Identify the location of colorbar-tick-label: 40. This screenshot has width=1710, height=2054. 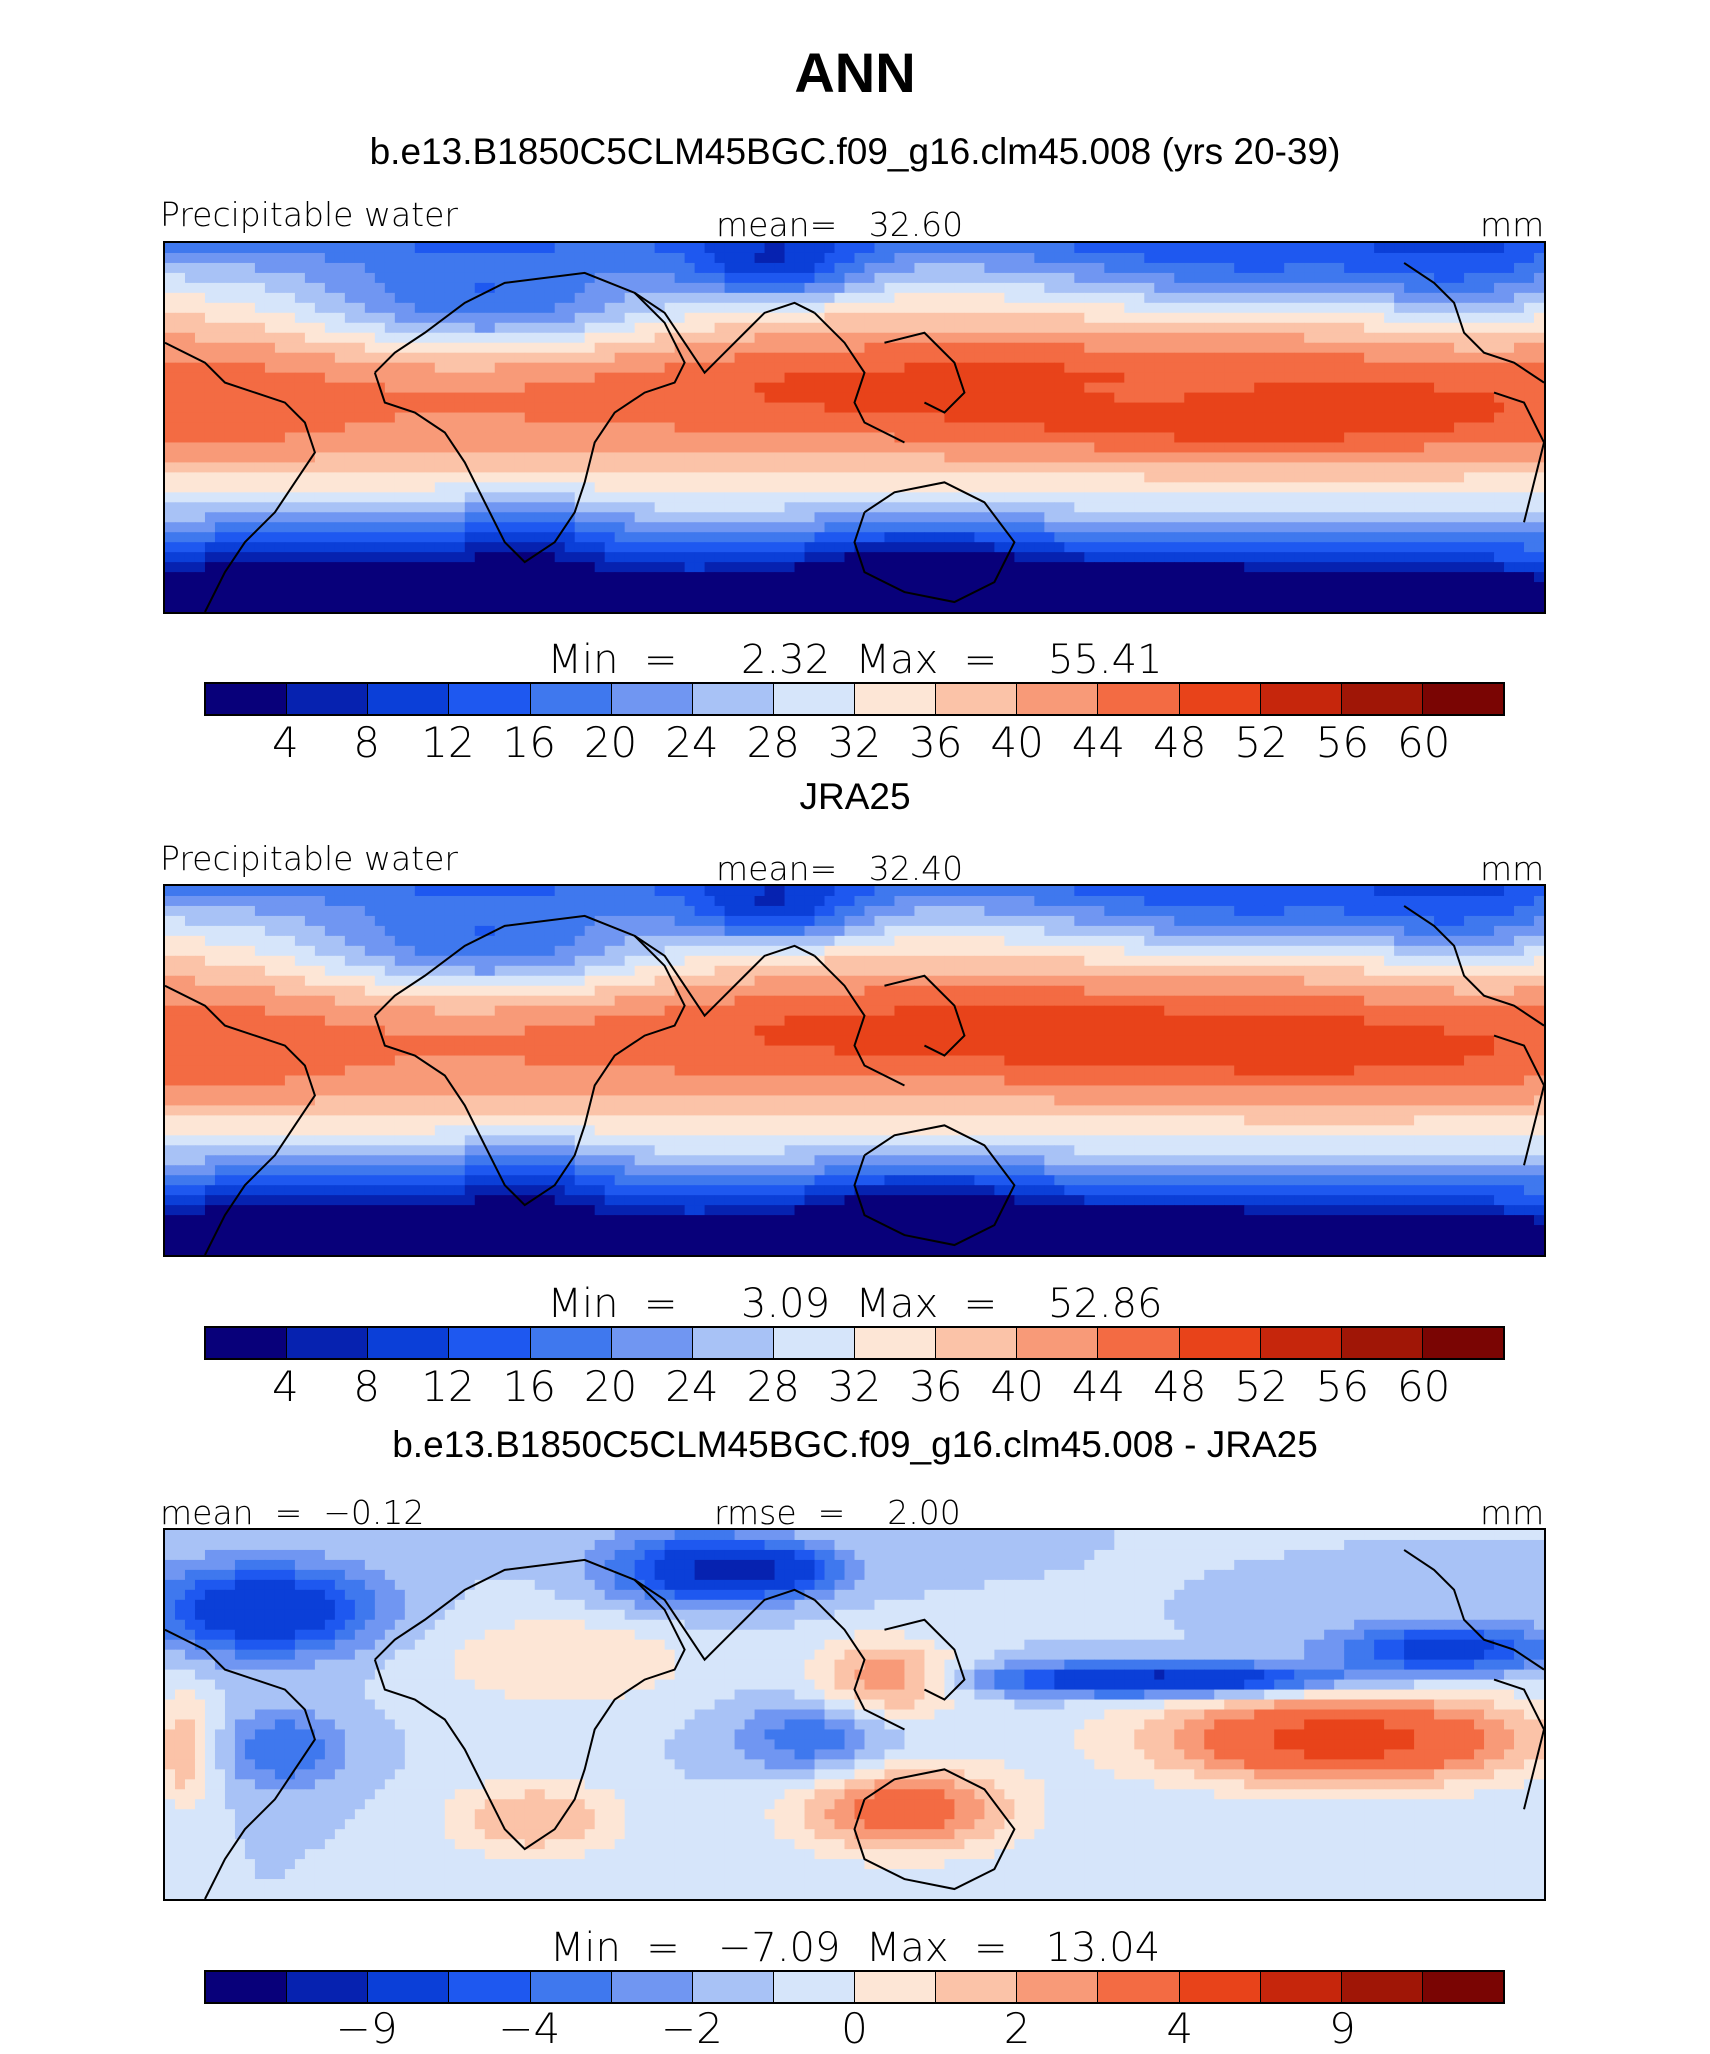
(1017, 742).